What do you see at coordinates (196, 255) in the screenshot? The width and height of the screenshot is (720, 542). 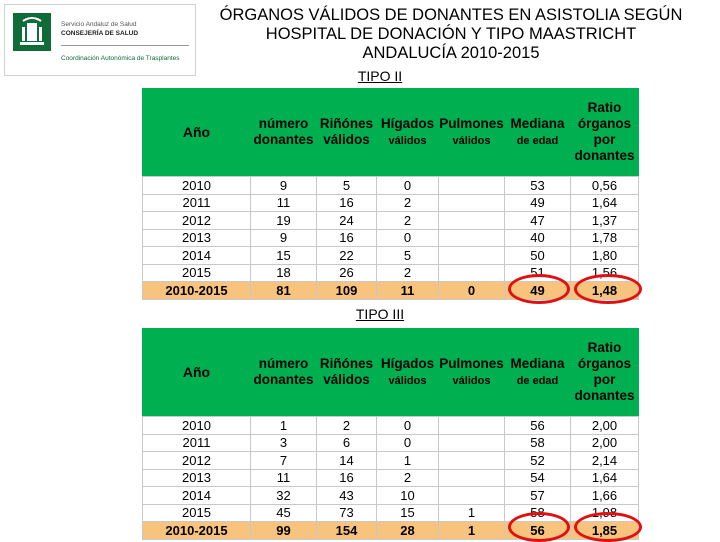 I see `cell-year: 2014` at bounding box center [196, 255].